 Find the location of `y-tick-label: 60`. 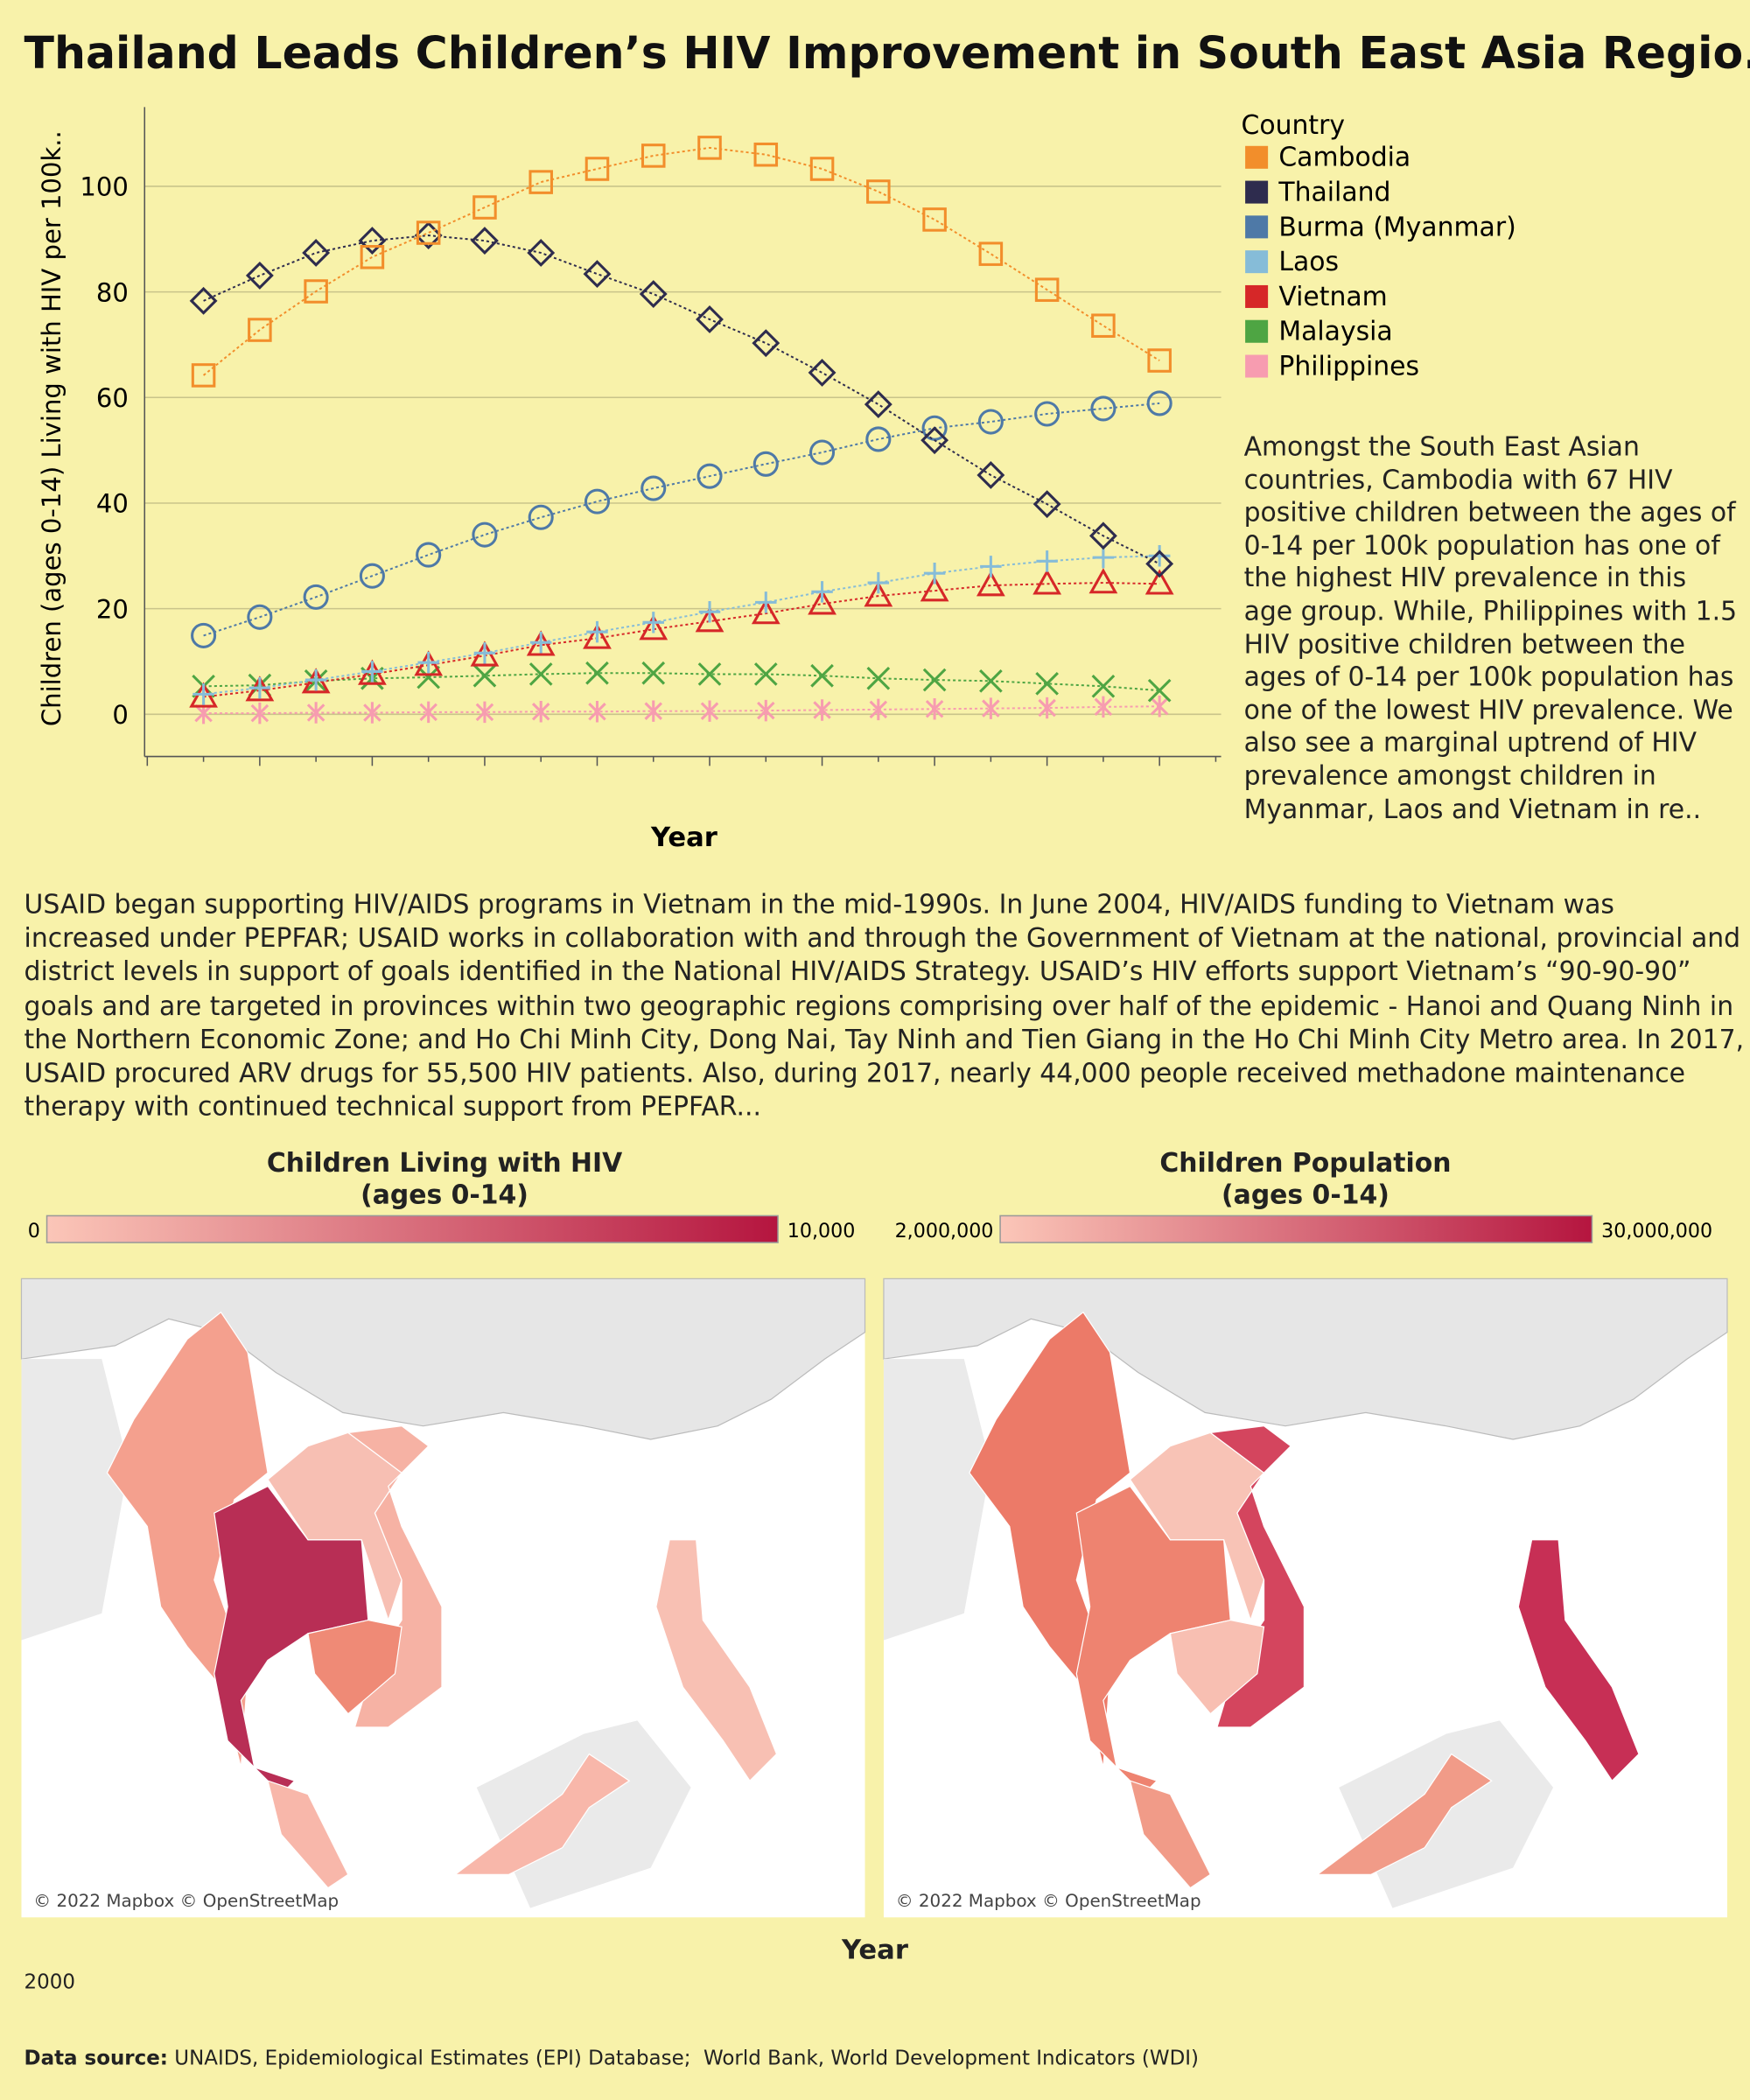

y-tick-label: 60 is located at coordinates (112, 398).